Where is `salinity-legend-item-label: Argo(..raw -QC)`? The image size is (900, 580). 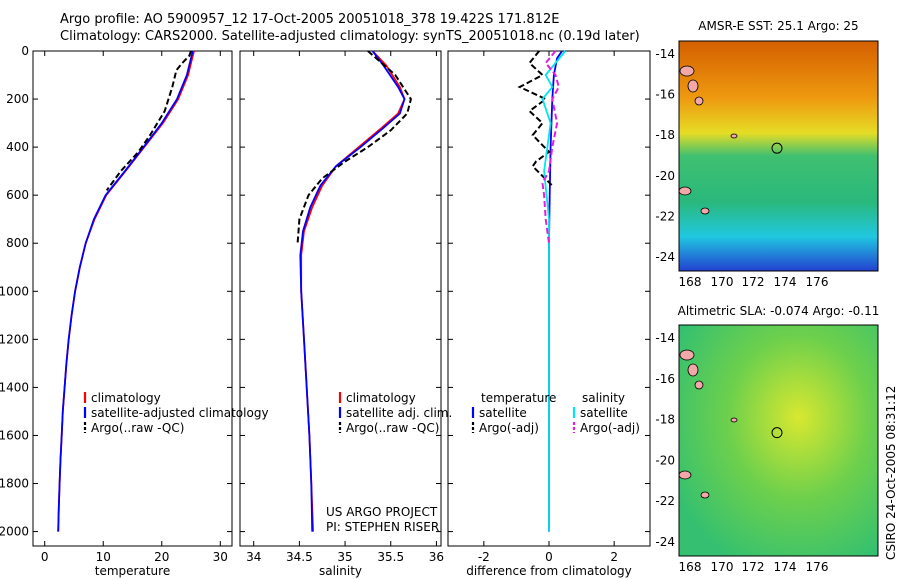 salinity-legend-item-label: Argo(..raw -QC) is located at coordinates (392, 428).